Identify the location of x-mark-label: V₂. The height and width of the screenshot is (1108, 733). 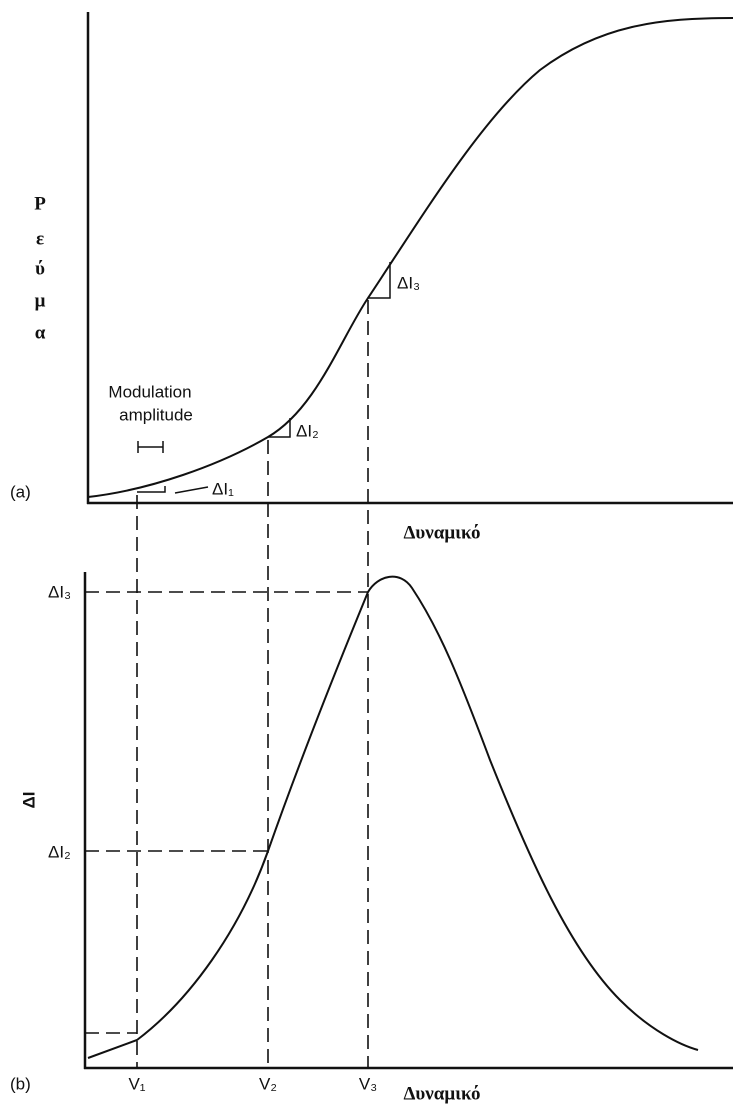
(268, 1083).